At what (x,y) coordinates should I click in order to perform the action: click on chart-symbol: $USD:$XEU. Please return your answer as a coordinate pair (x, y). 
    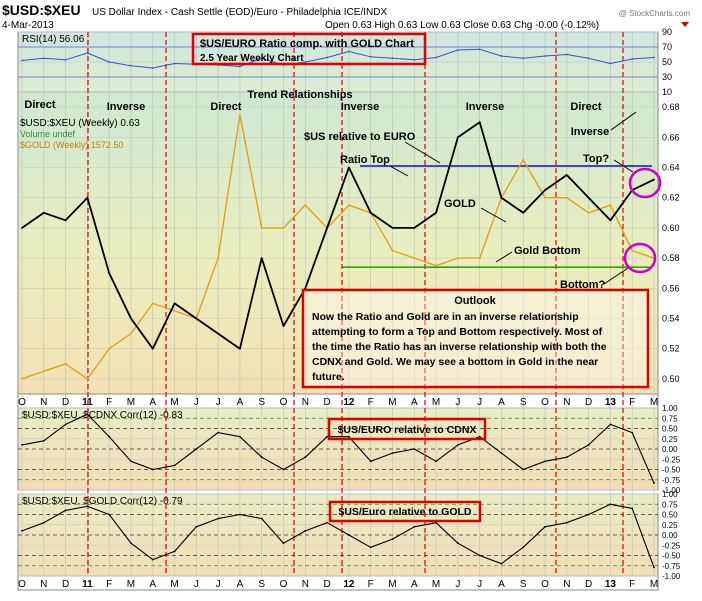
    Looking at the image, I should click on (41, 10).